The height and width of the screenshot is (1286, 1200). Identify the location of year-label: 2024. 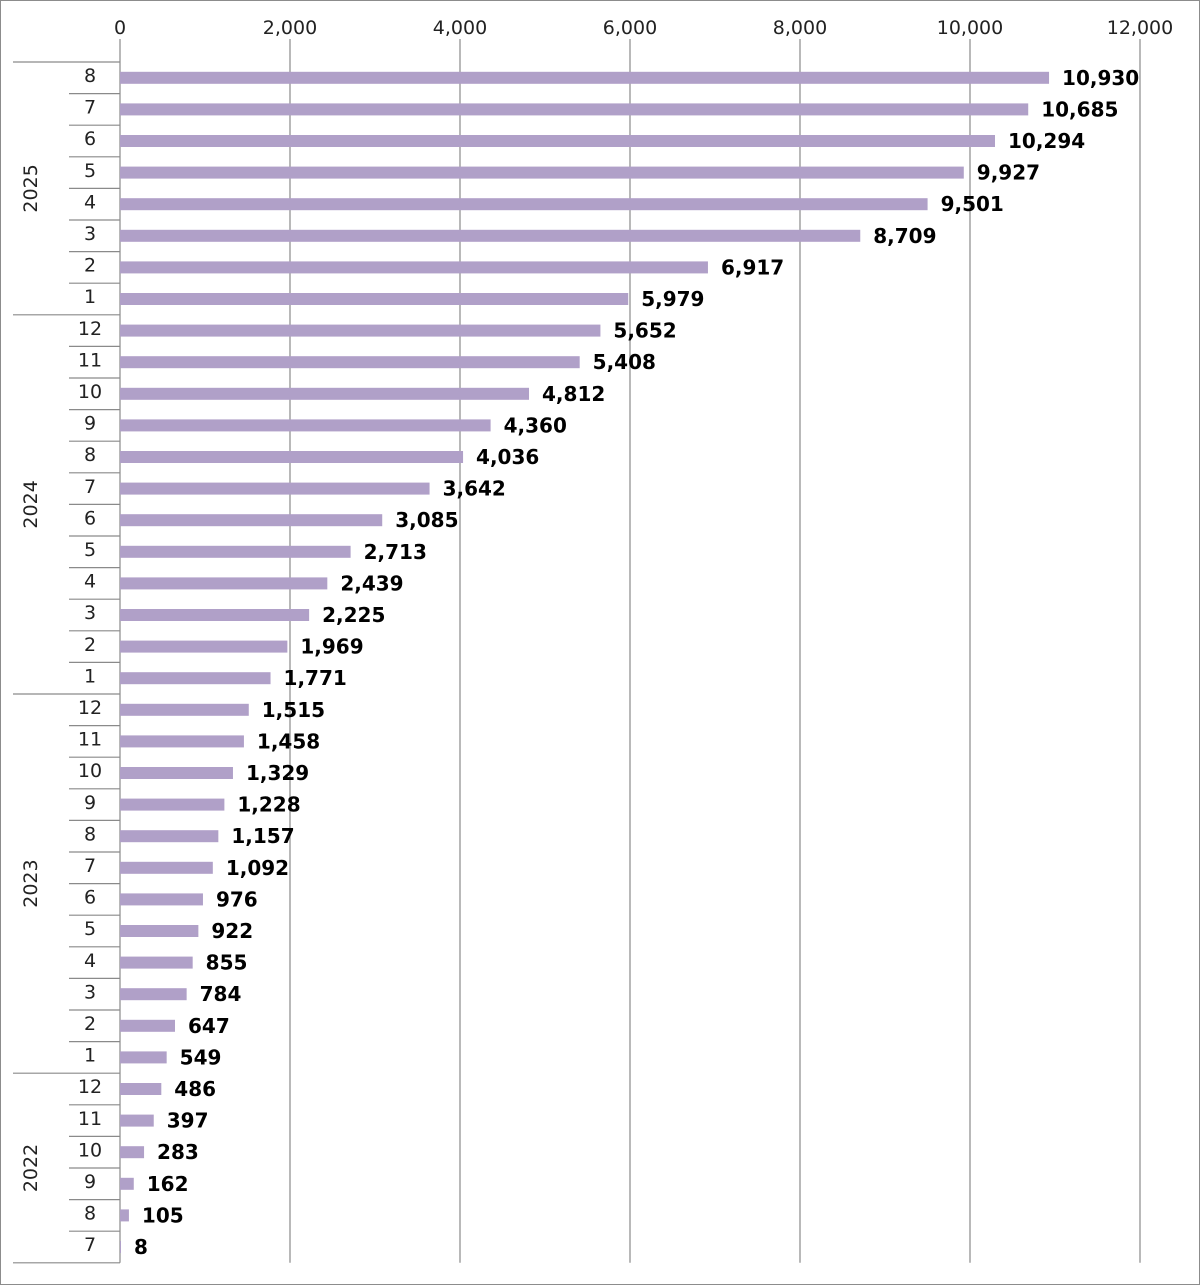
(31, 504).